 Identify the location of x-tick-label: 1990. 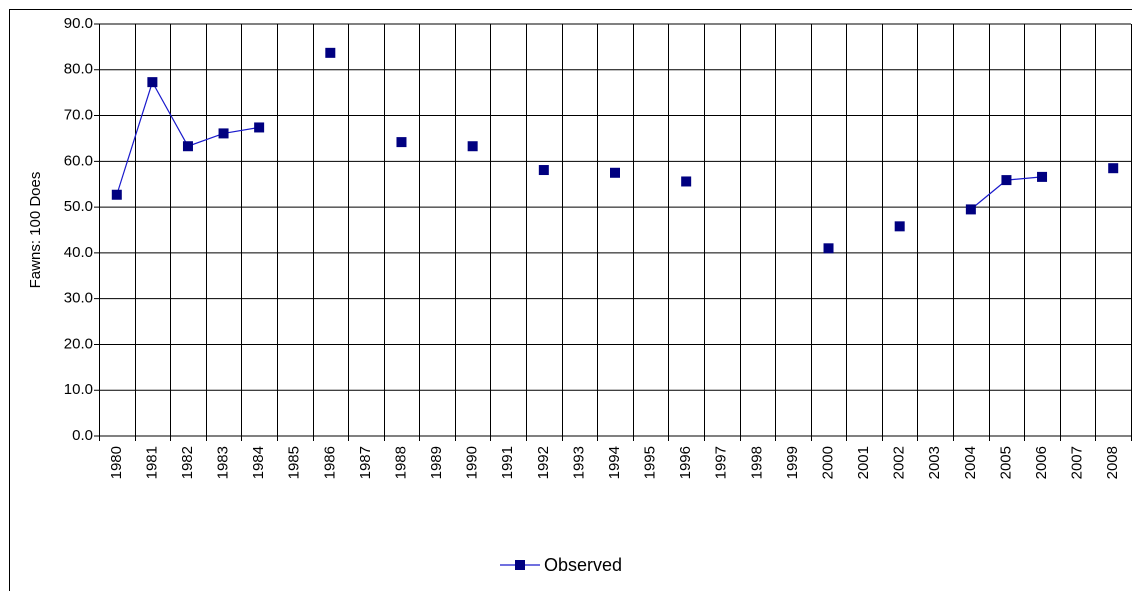
(472, 462).